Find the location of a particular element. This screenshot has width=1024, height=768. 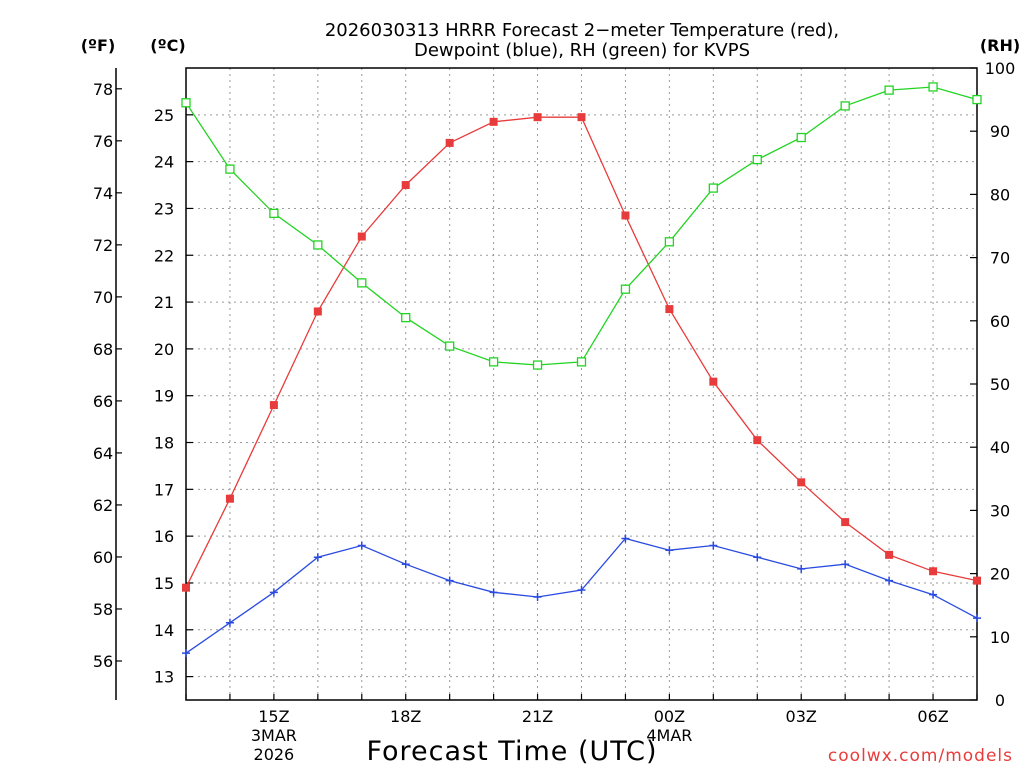

rh-tick-label: 60 is located at coordinates (1000, 321).